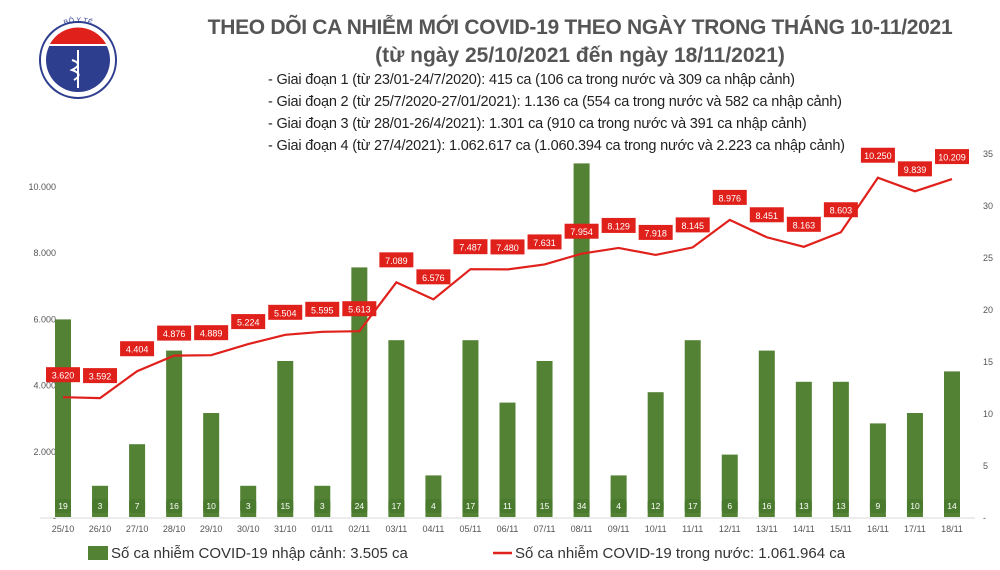  I want to click on bar-label: 10, so click(915, 506).